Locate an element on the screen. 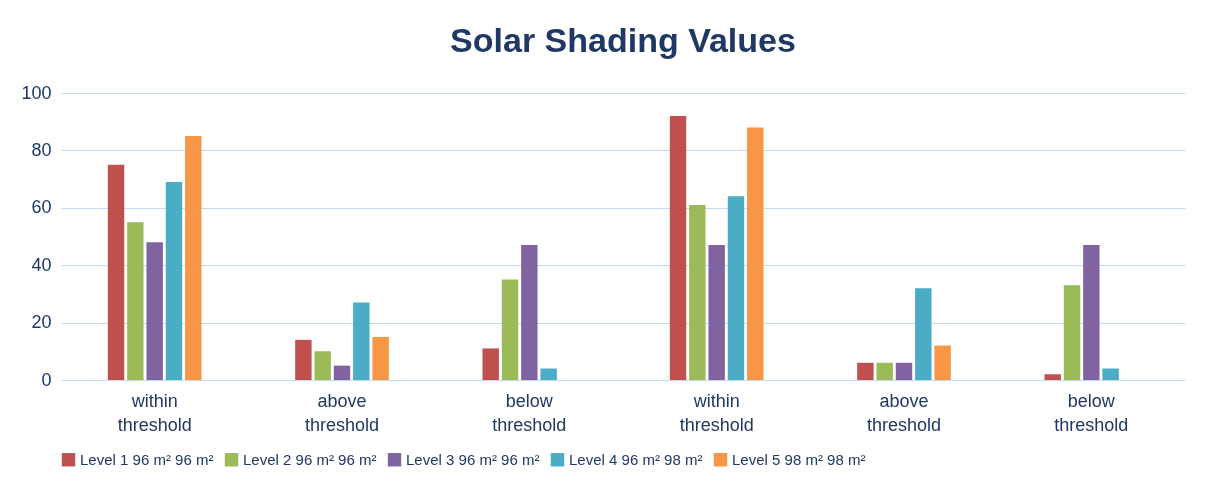  legend-label: Level 5 98 m² 98 m² is located at coordinates (799, 459).